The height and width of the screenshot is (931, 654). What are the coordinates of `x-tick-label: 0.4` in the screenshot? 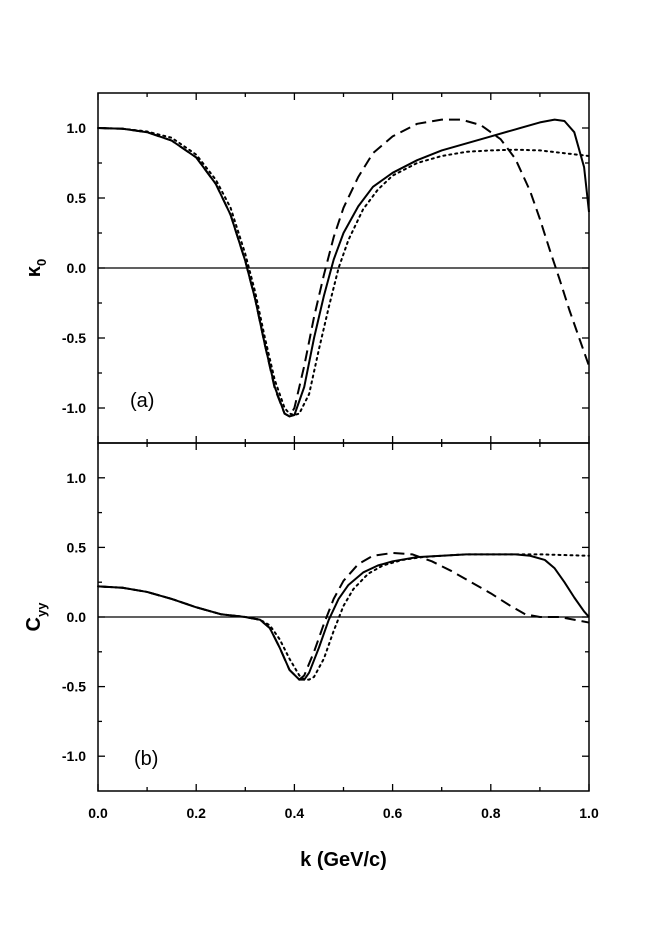 It's located at (295, 813).